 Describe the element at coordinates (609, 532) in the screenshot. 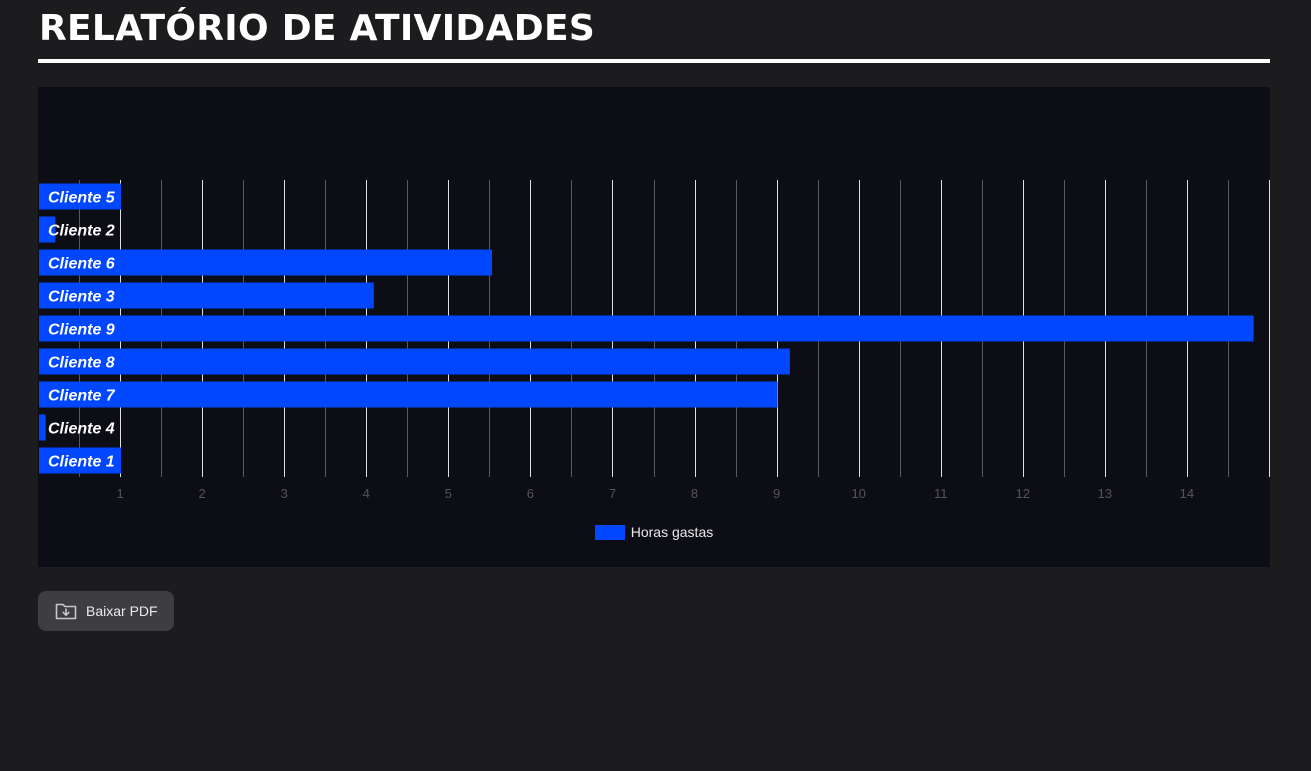

I see `legend-swatch` at that location.